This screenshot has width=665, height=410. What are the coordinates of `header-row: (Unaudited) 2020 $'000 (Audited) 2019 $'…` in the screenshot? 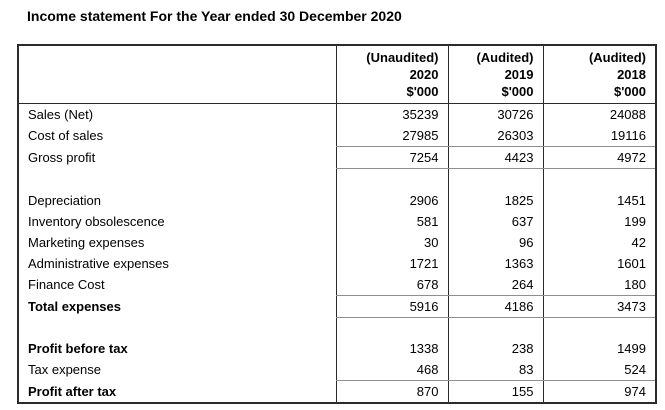 It's located at (337, 74).